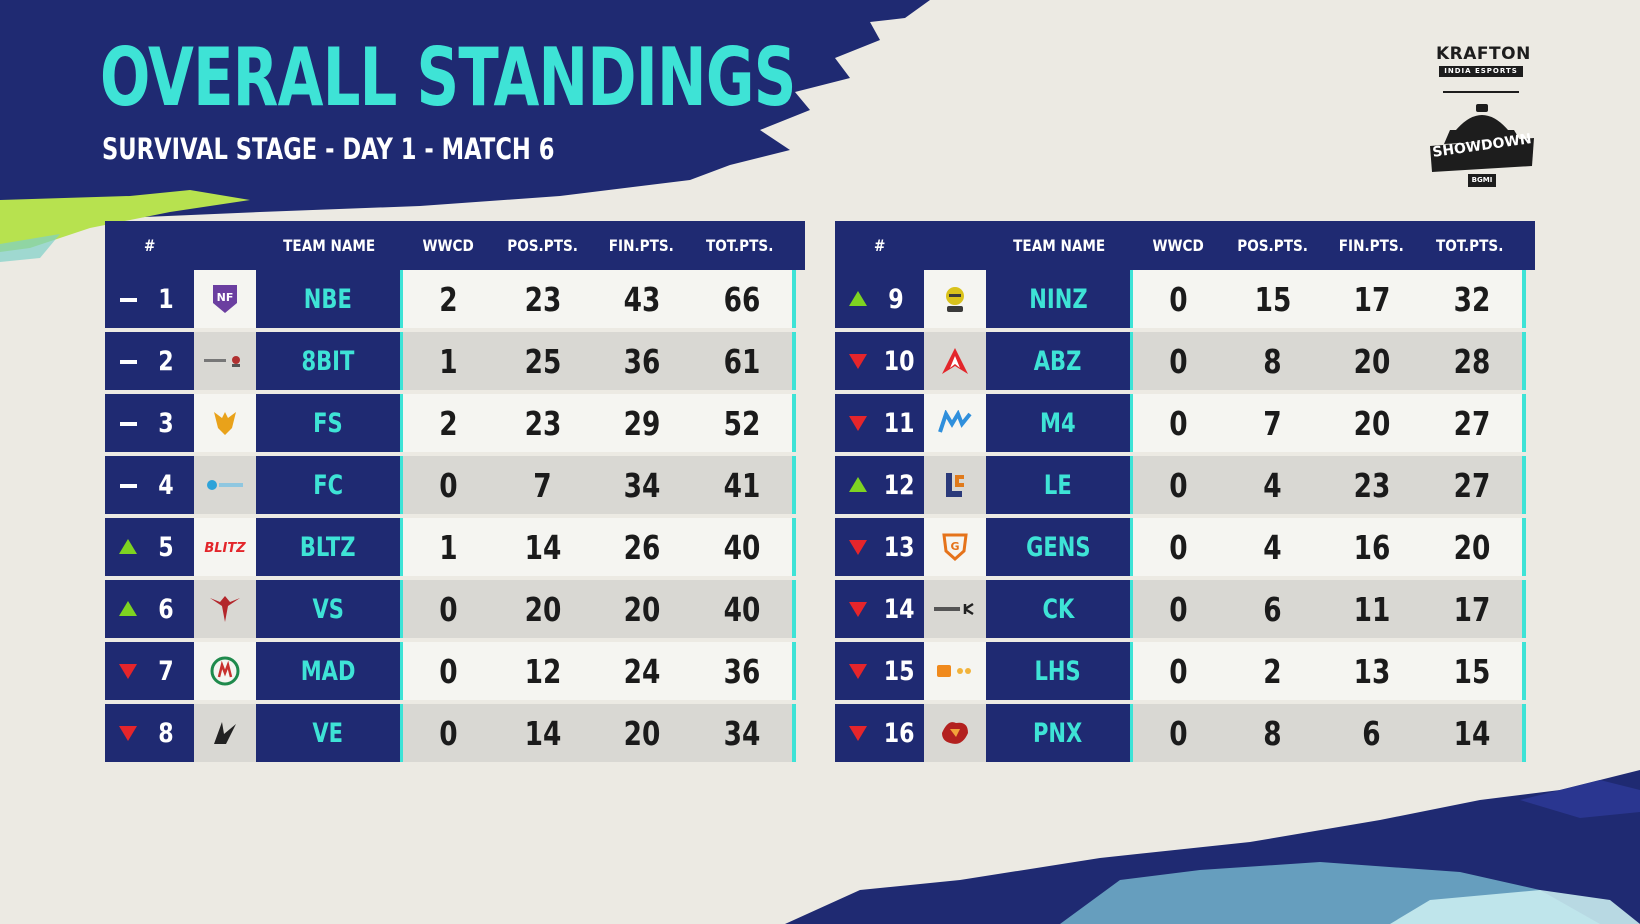  I want to click on standings-row: 14 CK 0 6 11 17, so click(1185, 609).